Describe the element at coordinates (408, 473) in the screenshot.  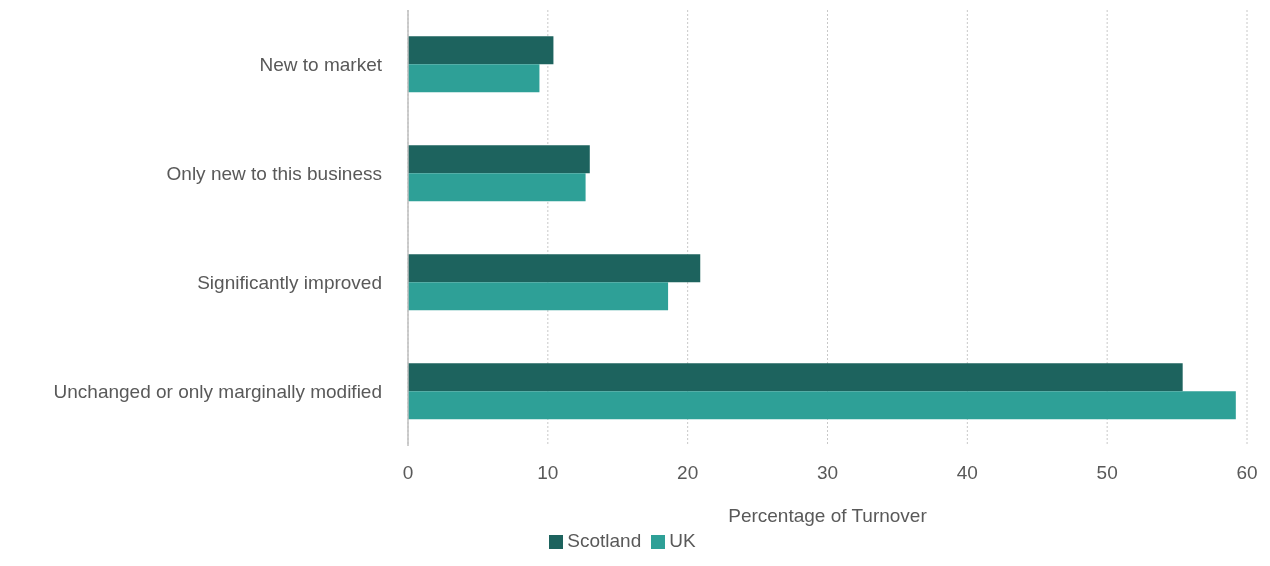
I see `x-tick-label: 0` at that location.